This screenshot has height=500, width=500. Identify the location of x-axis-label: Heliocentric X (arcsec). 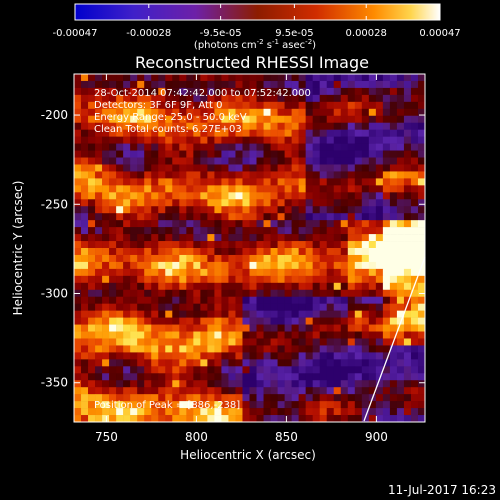
(248, 455).